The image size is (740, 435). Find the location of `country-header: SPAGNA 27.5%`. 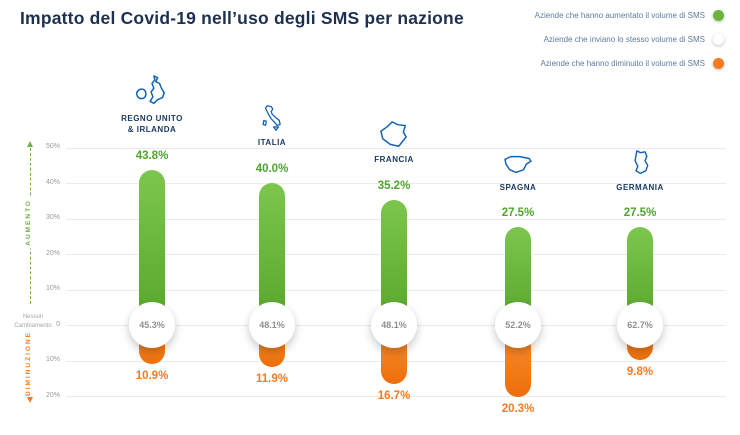

country-header: SPAGNA 27.5% is located at coordinates (518, 186).